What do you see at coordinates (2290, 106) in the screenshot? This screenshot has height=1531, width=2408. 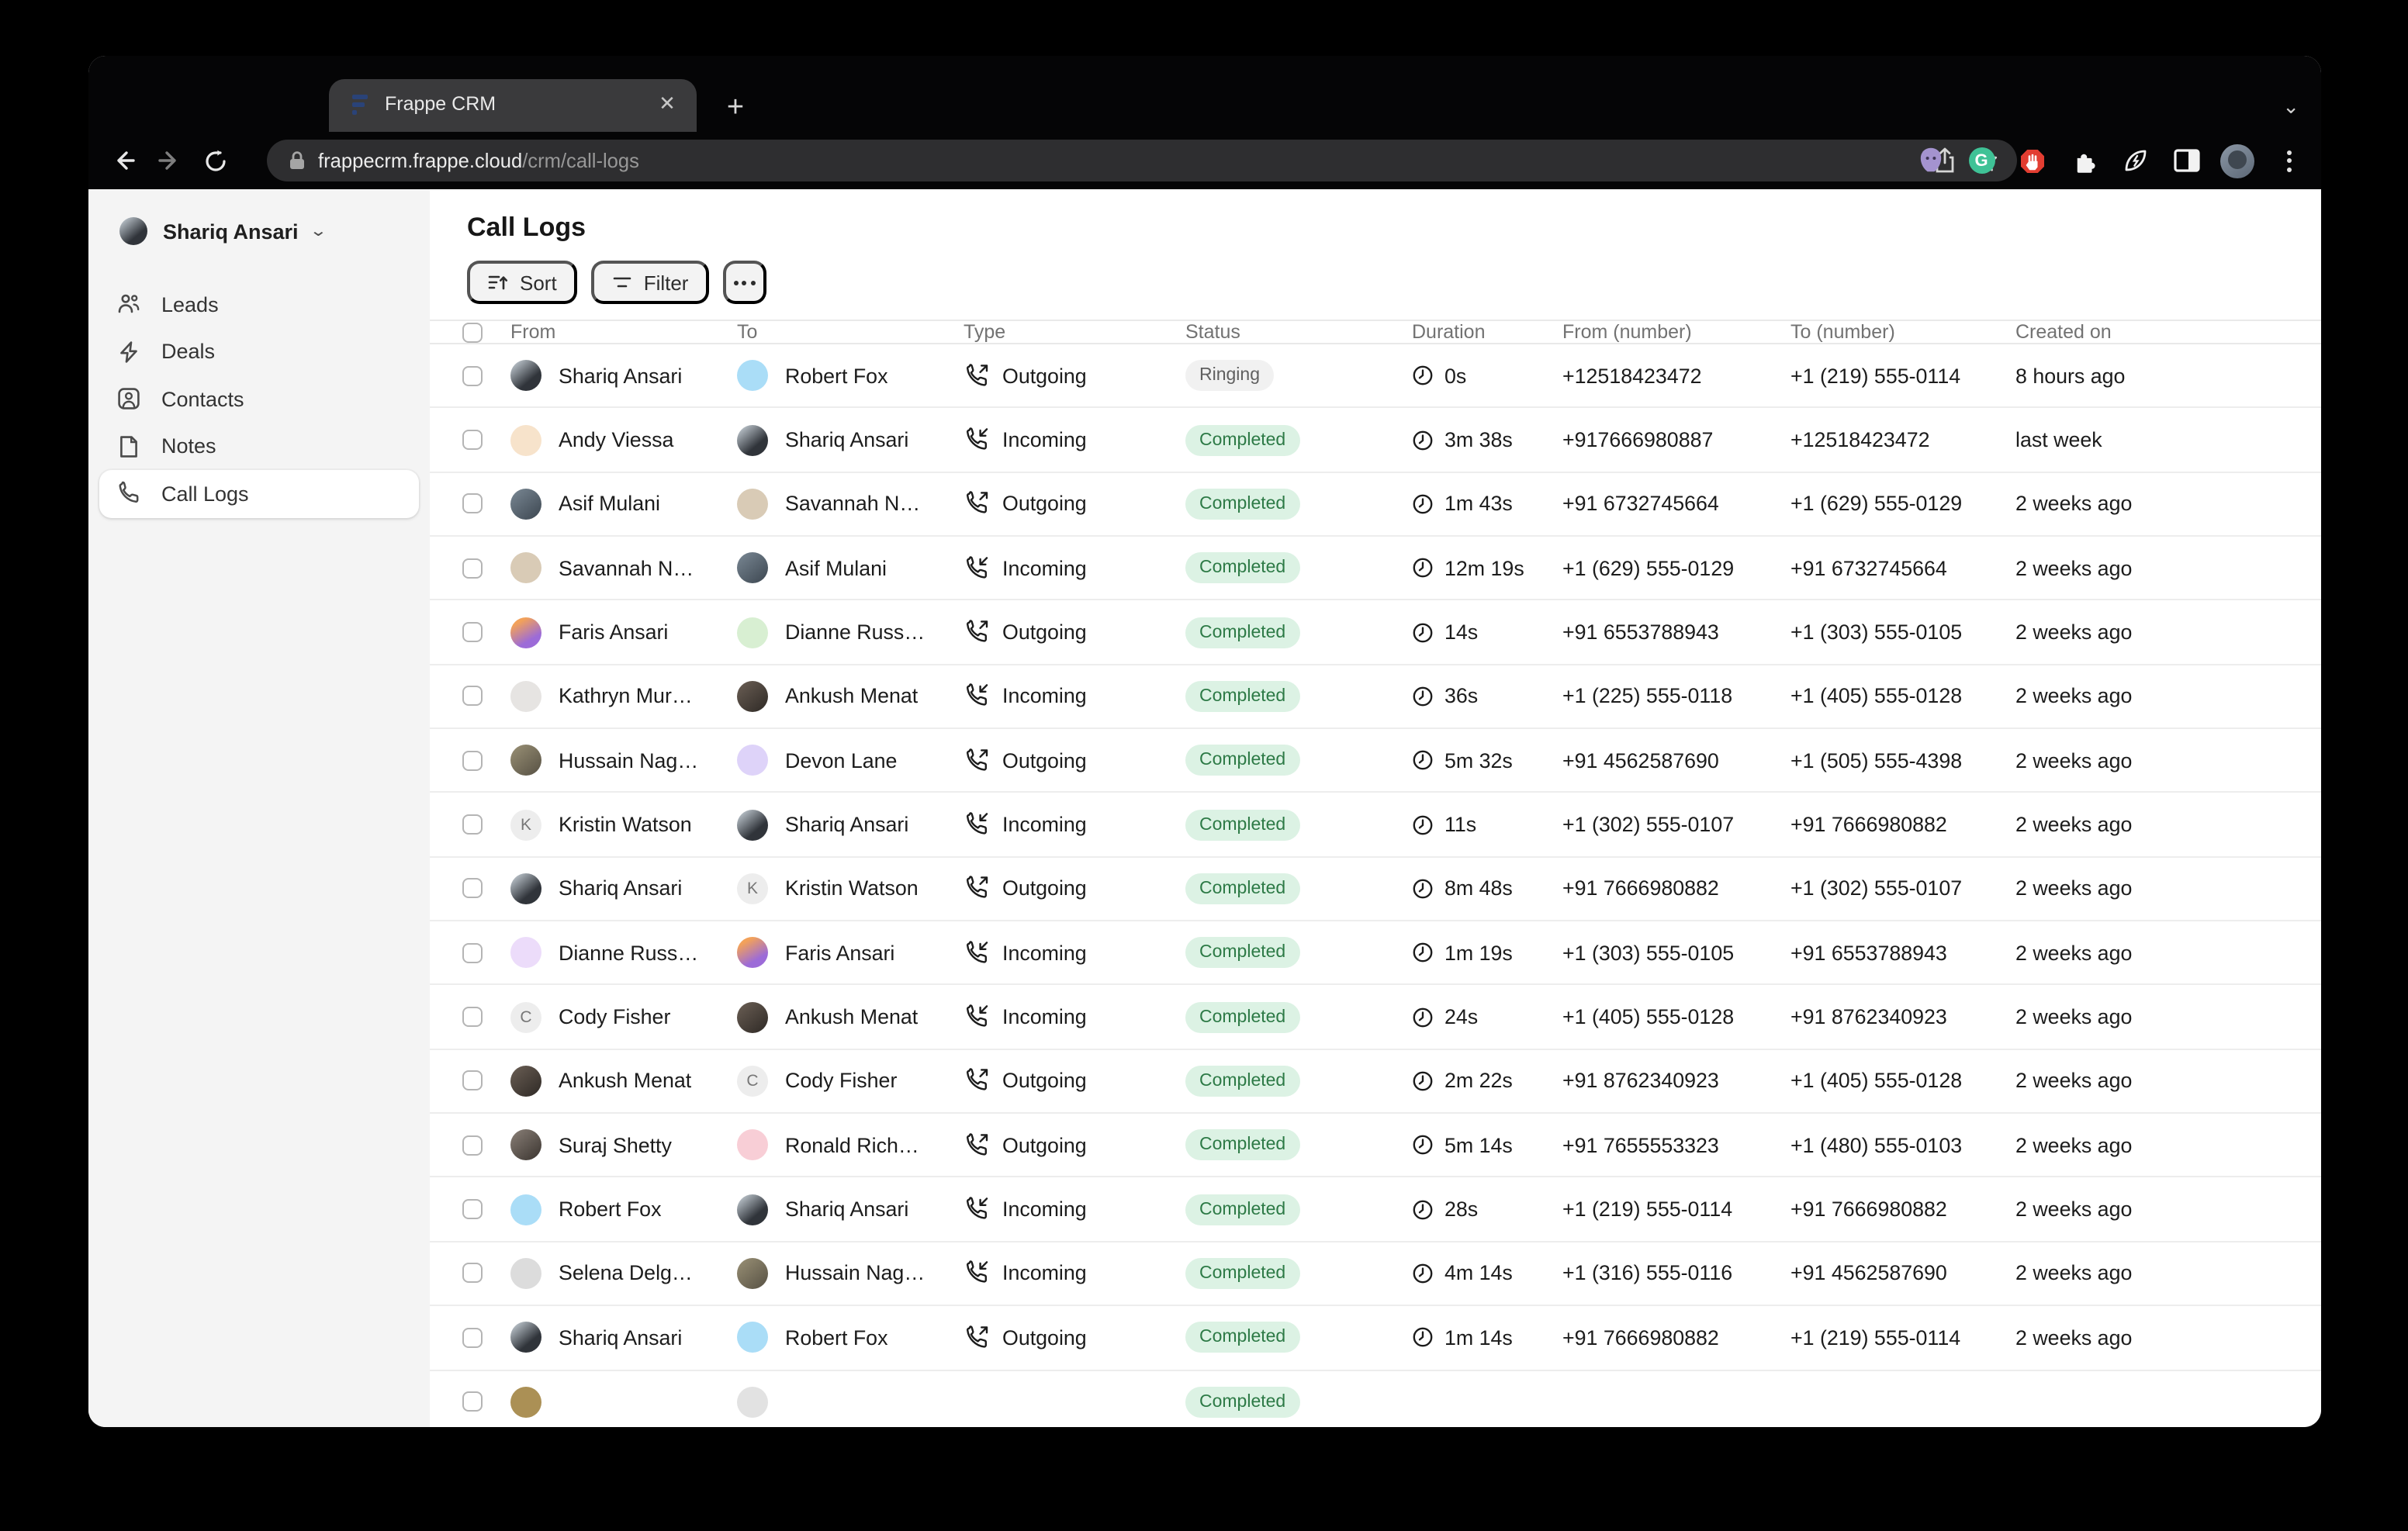 I see `tab-search-chevron-icon: ⌄` at bounding box center [2290, 106].